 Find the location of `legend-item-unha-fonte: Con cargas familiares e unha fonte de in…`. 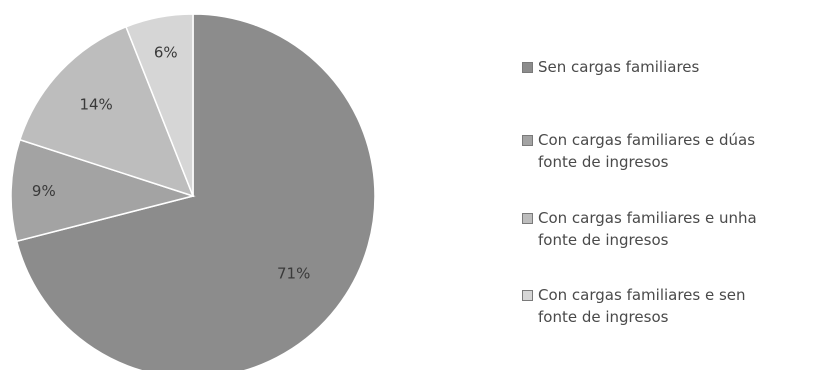

legend-item-unha-fonte: Con cargas familiares e unha fonte de in… is located at coordinates (672, 229).